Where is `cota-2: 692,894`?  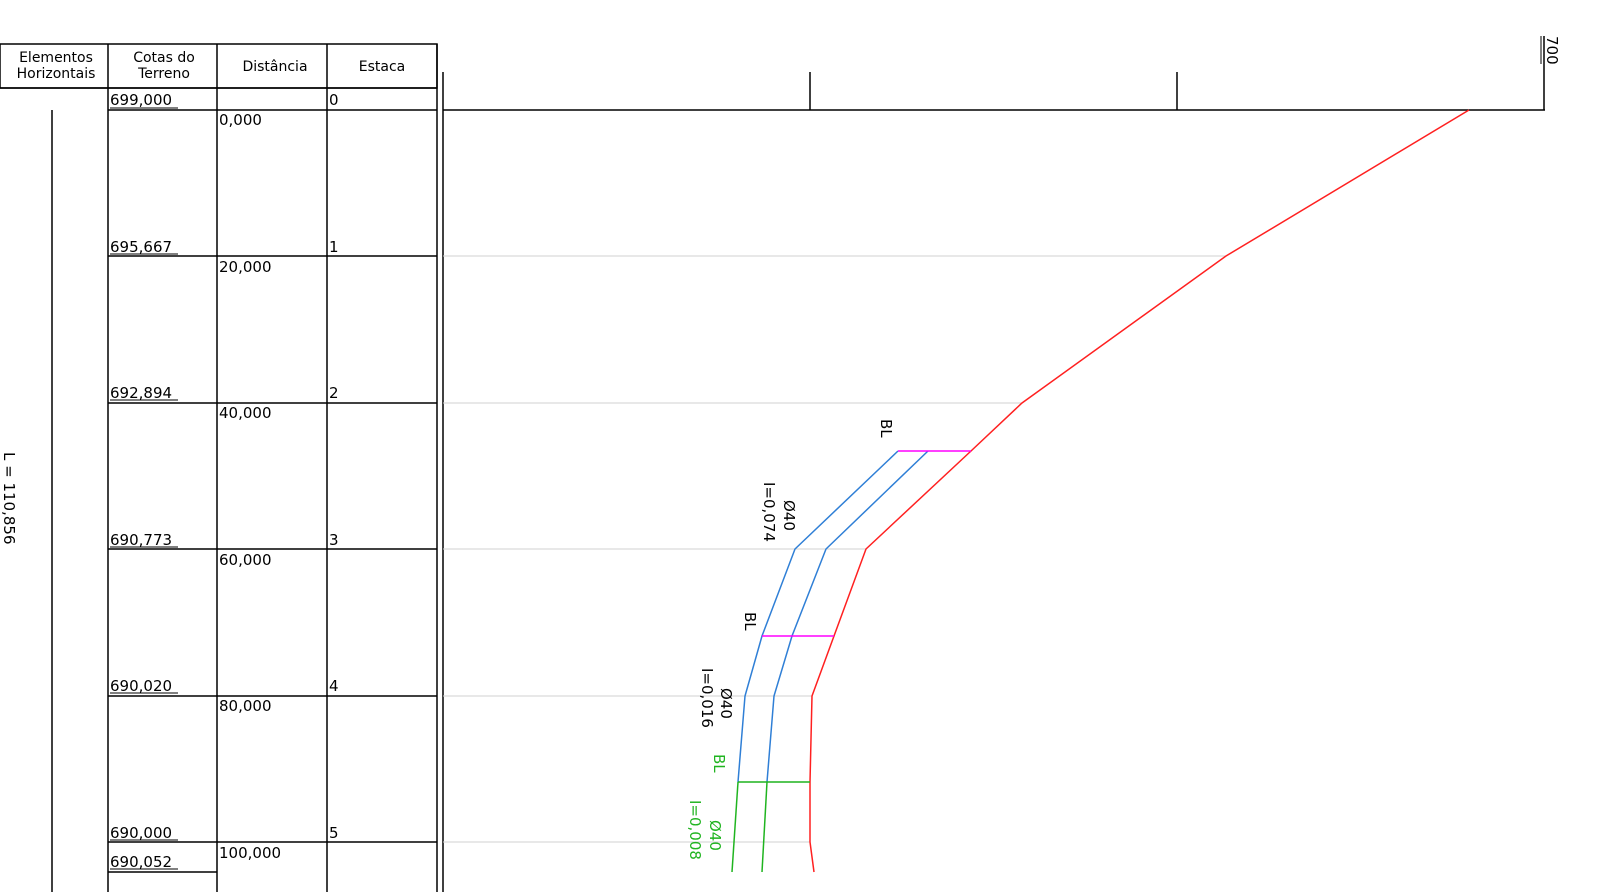
cota-2: 692,894 is located at coordinates (141, 393).